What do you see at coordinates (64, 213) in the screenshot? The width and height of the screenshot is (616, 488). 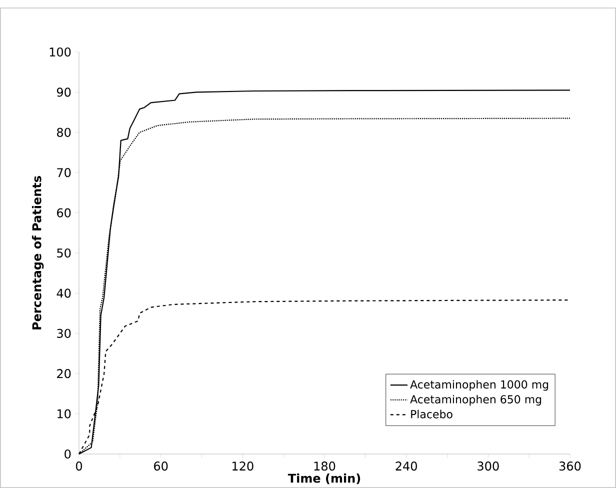 I see `y-tick-label: 60` at bounding box center [64, 213].